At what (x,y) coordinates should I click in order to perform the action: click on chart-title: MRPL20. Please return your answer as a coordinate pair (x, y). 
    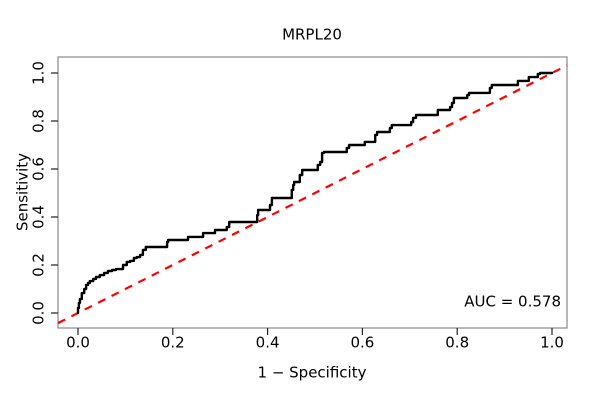
    Looking at the image, I should click on (312, 34).